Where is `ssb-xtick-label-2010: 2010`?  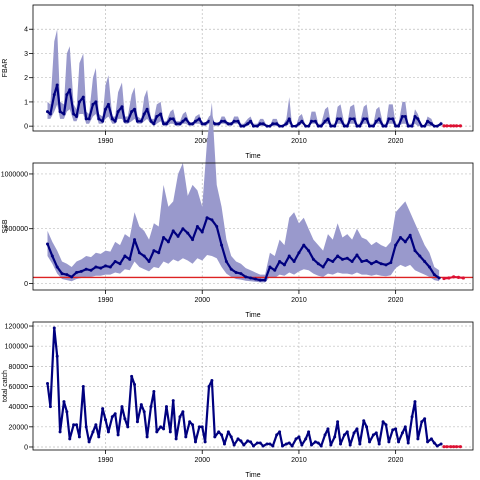
ssb-xtick-label-2010: 2010 is located at coordinates (299, 300).